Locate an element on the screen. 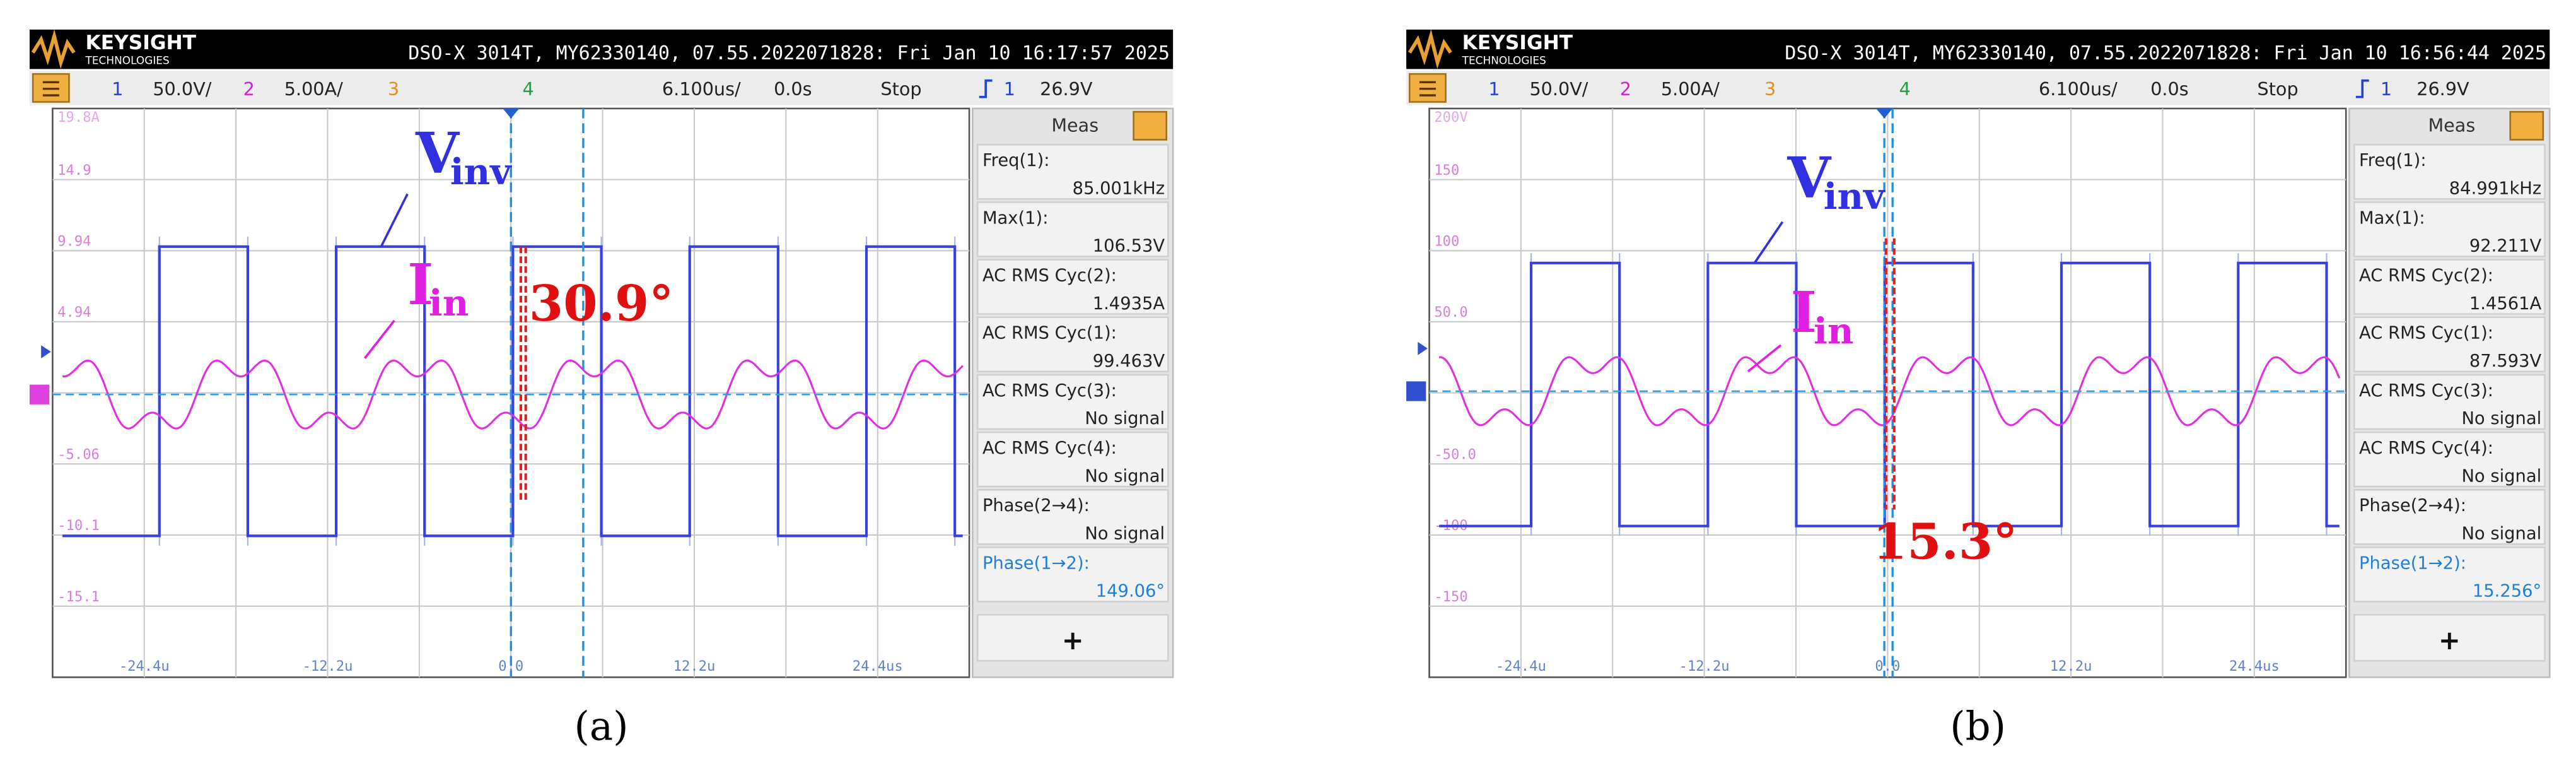  y-axis-label: 200V is located at coordinates (1451, 118).